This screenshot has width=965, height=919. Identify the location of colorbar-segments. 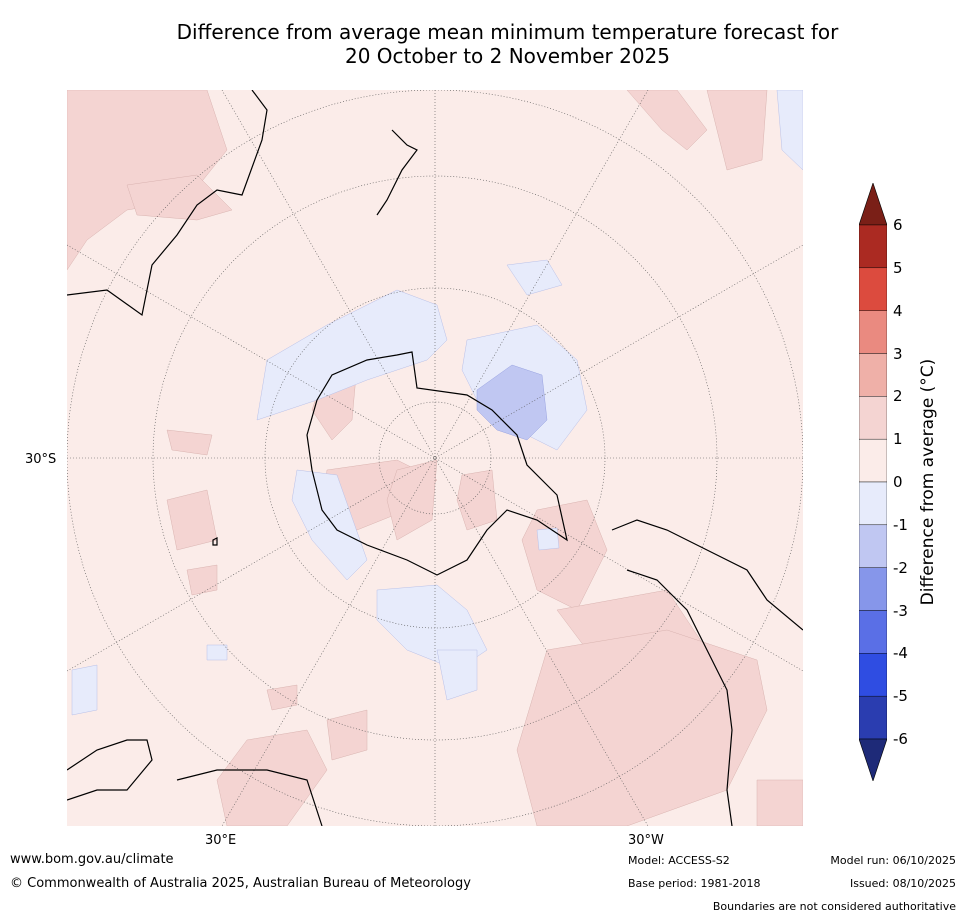
(873, 482).